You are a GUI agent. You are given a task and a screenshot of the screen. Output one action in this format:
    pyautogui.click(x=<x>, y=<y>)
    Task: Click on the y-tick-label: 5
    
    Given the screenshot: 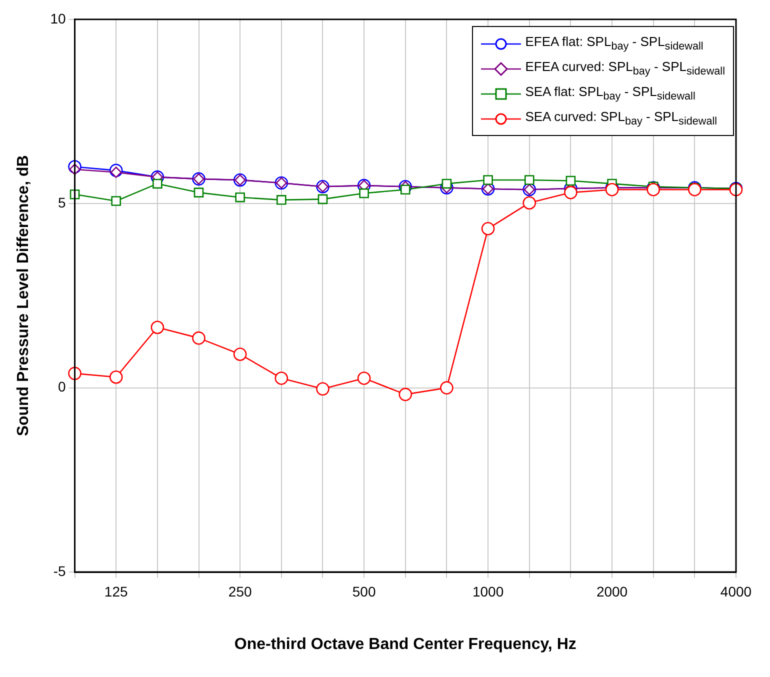 What is the action you would take?
    pyautogui.click(x=62, y=202)
    